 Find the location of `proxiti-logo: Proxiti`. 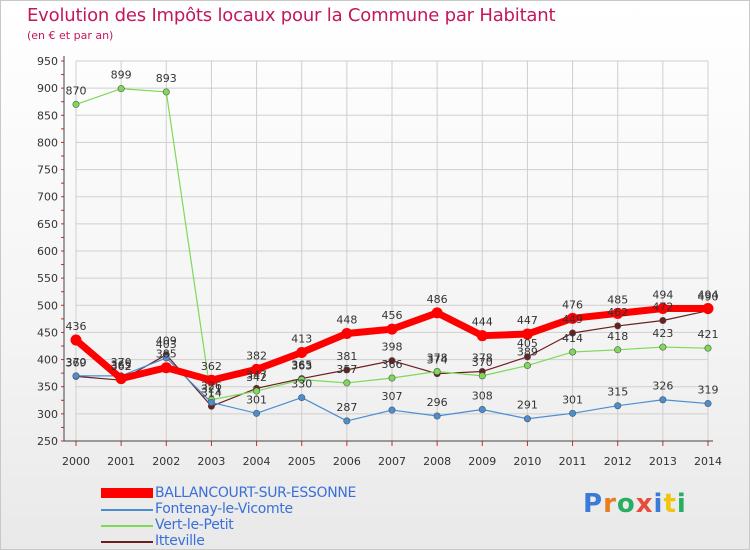

proxiti-logo: Proxiti is located at coordinates (635, 504).